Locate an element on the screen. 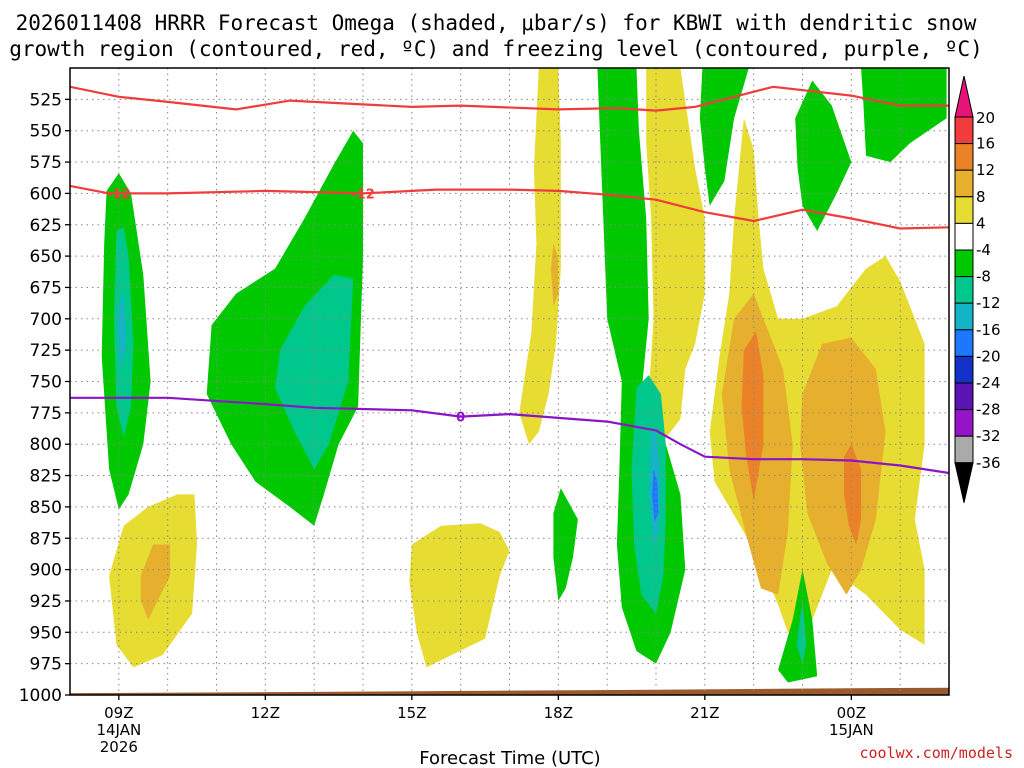 The image size is (1024, 768). contour-label-freezing_level-0: 0 is located at coordinates (460, 418).